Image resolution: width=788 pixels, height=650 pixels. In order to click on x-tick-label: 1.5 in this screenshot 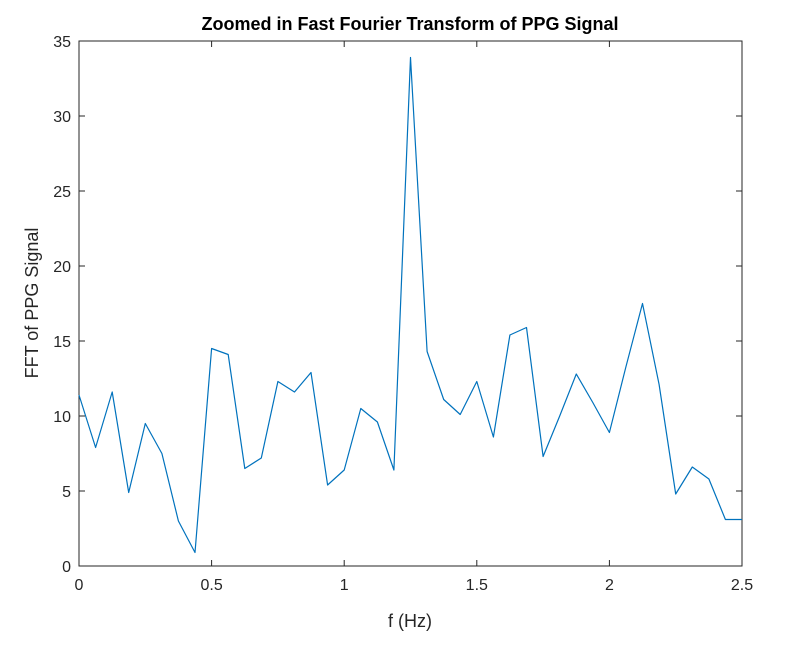, I will do `click(477, 585)`.